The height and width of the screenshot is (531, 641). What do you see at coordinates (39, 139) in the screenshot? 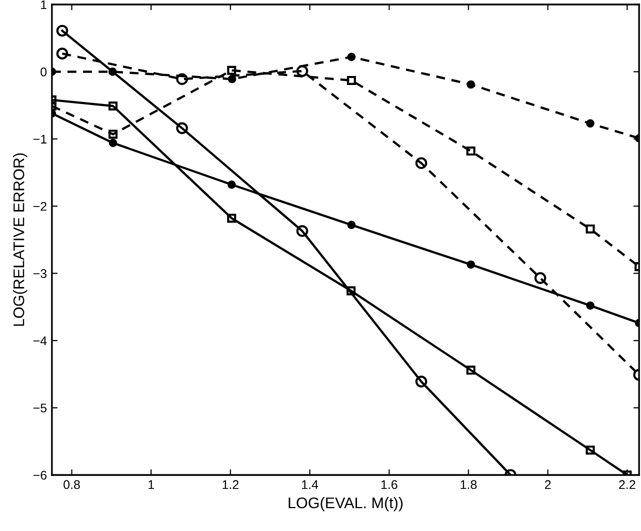
I see `y-tick-label: −1` at bounding box center [39, 139].